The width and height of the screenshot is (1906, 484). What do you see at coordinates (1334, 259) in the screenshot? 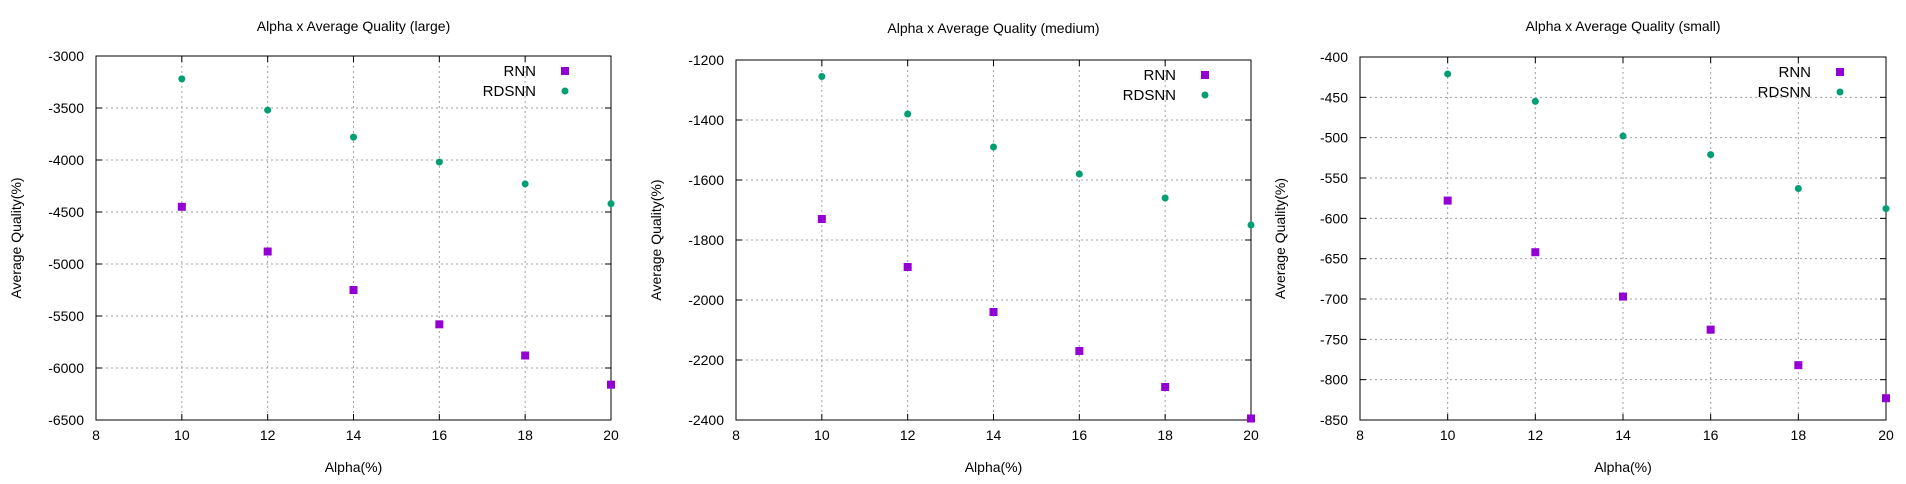
I see `y-tick-label: -650` at bounding box center [1334, 259].